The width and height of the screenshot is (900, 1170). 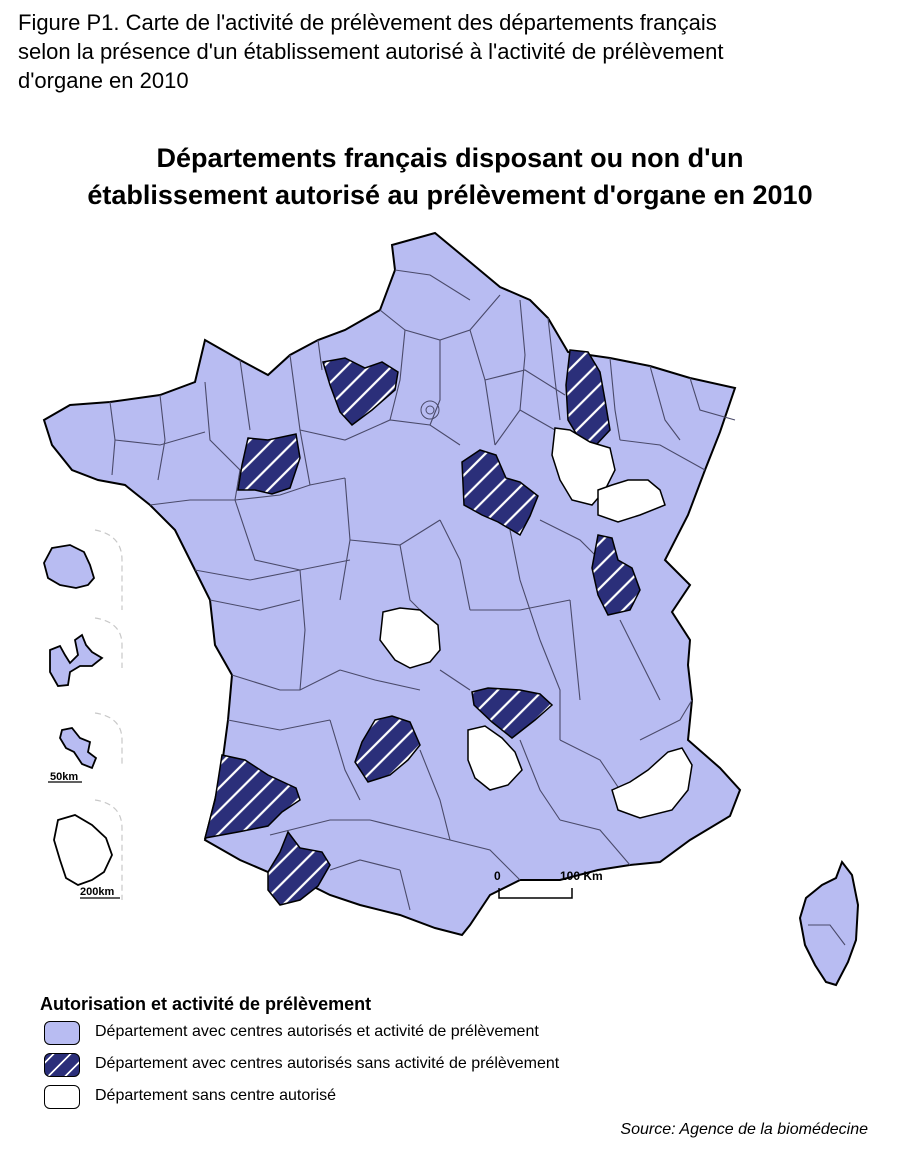 I want to click on department-haute-saone, so click(x=631, y=501).